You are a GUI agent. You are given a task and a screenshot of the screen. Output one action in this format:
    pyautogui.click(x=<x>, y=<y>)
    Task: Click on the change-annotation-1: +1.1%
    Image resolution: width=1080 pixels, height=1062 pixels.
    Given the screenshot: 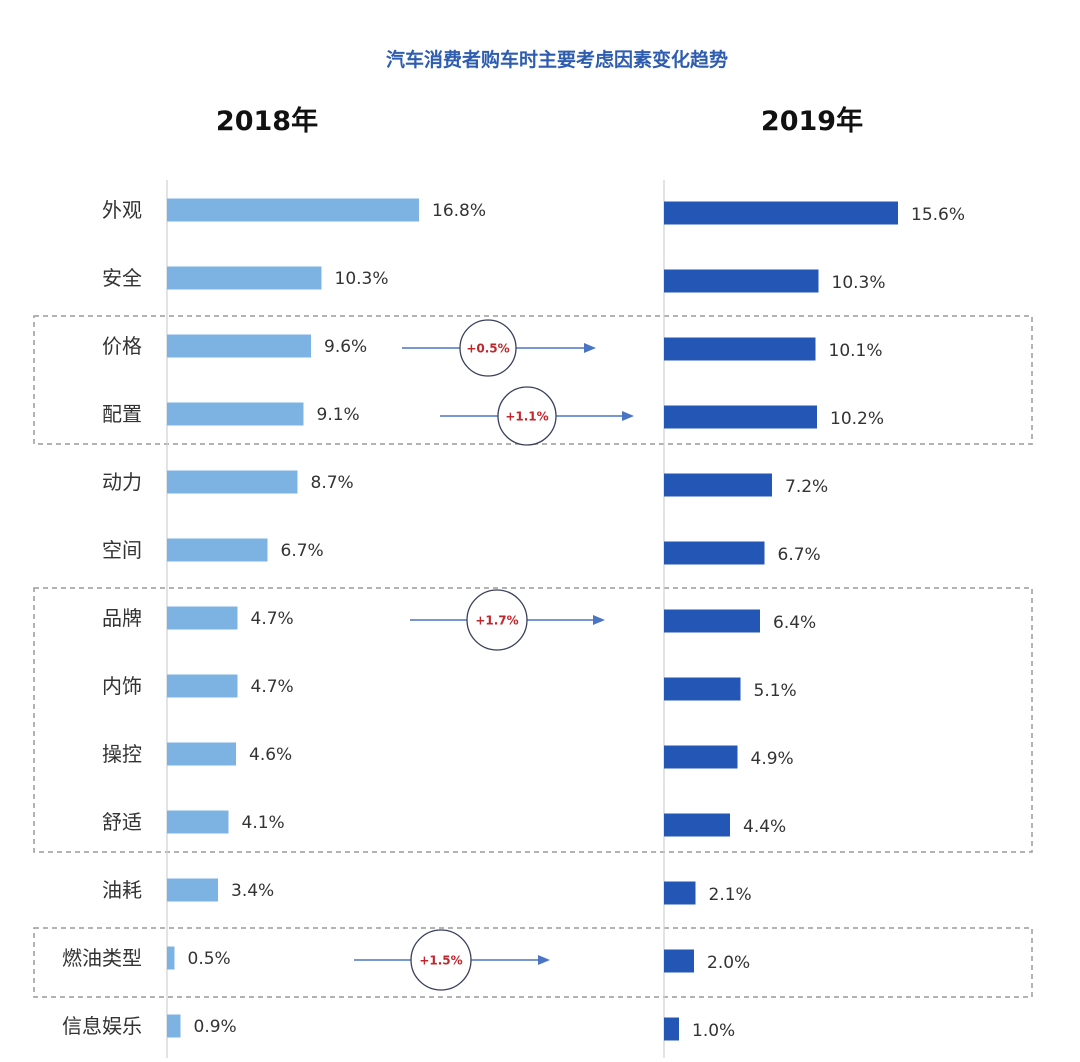 What is the action you would take?
    pyautogui.click(x=537, y=416)
    